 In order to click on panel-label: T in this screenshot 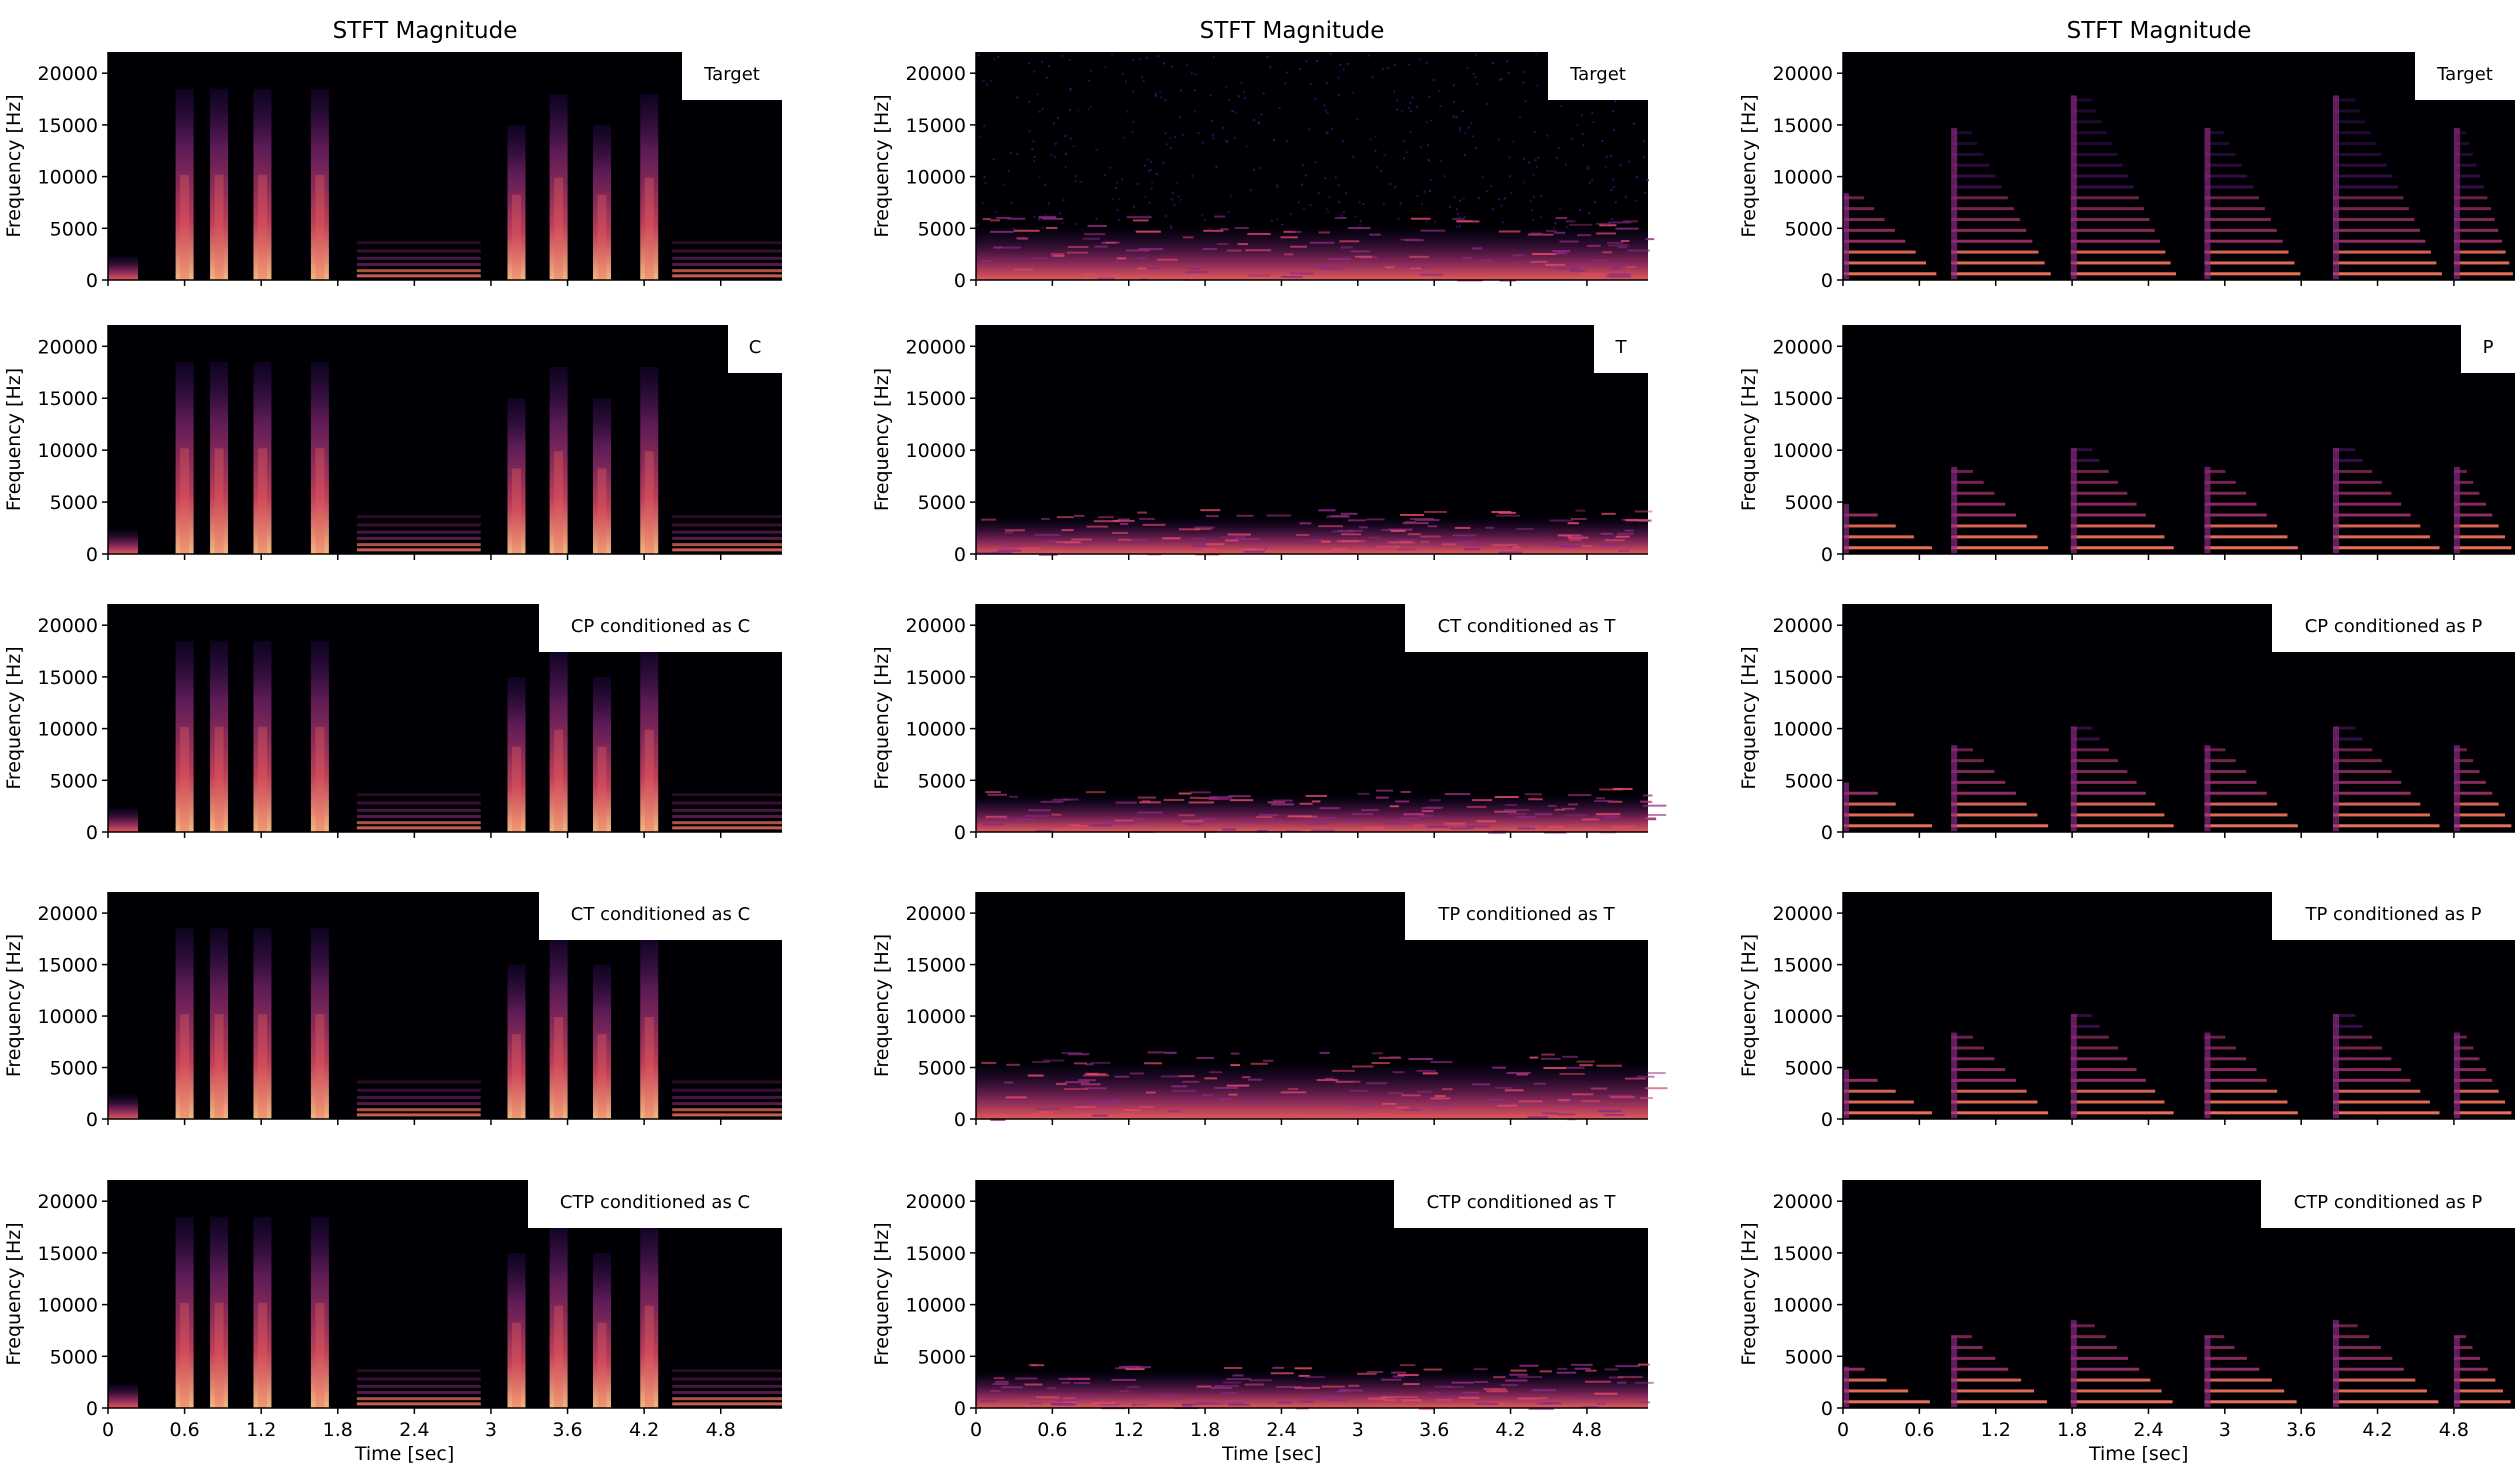, I will do `click(1621, 347)`.